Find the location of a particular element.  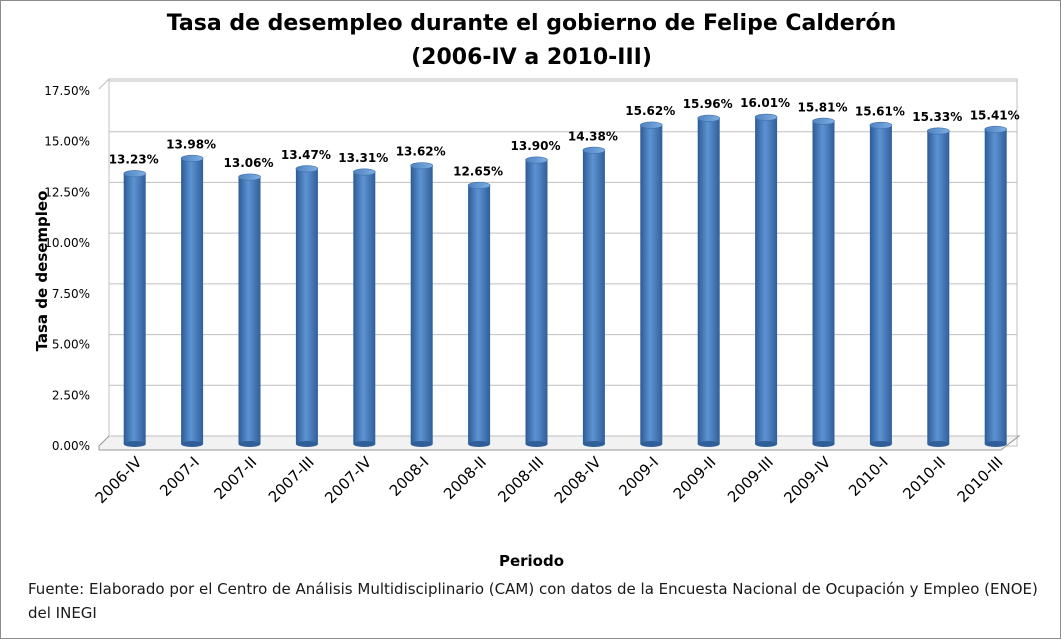

y-tick-label: 2.50% is located at coordinates (71, 395).